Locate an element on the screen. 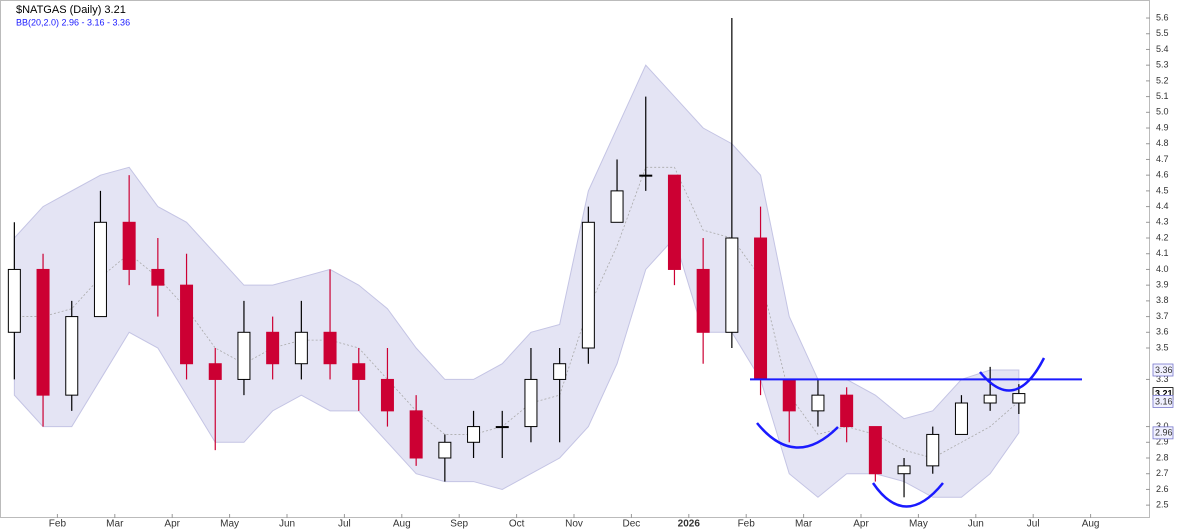 The width and height of the screenshot is (1200, 532). y-tick-label: 4.0 is located at coordinates (1162, 269).